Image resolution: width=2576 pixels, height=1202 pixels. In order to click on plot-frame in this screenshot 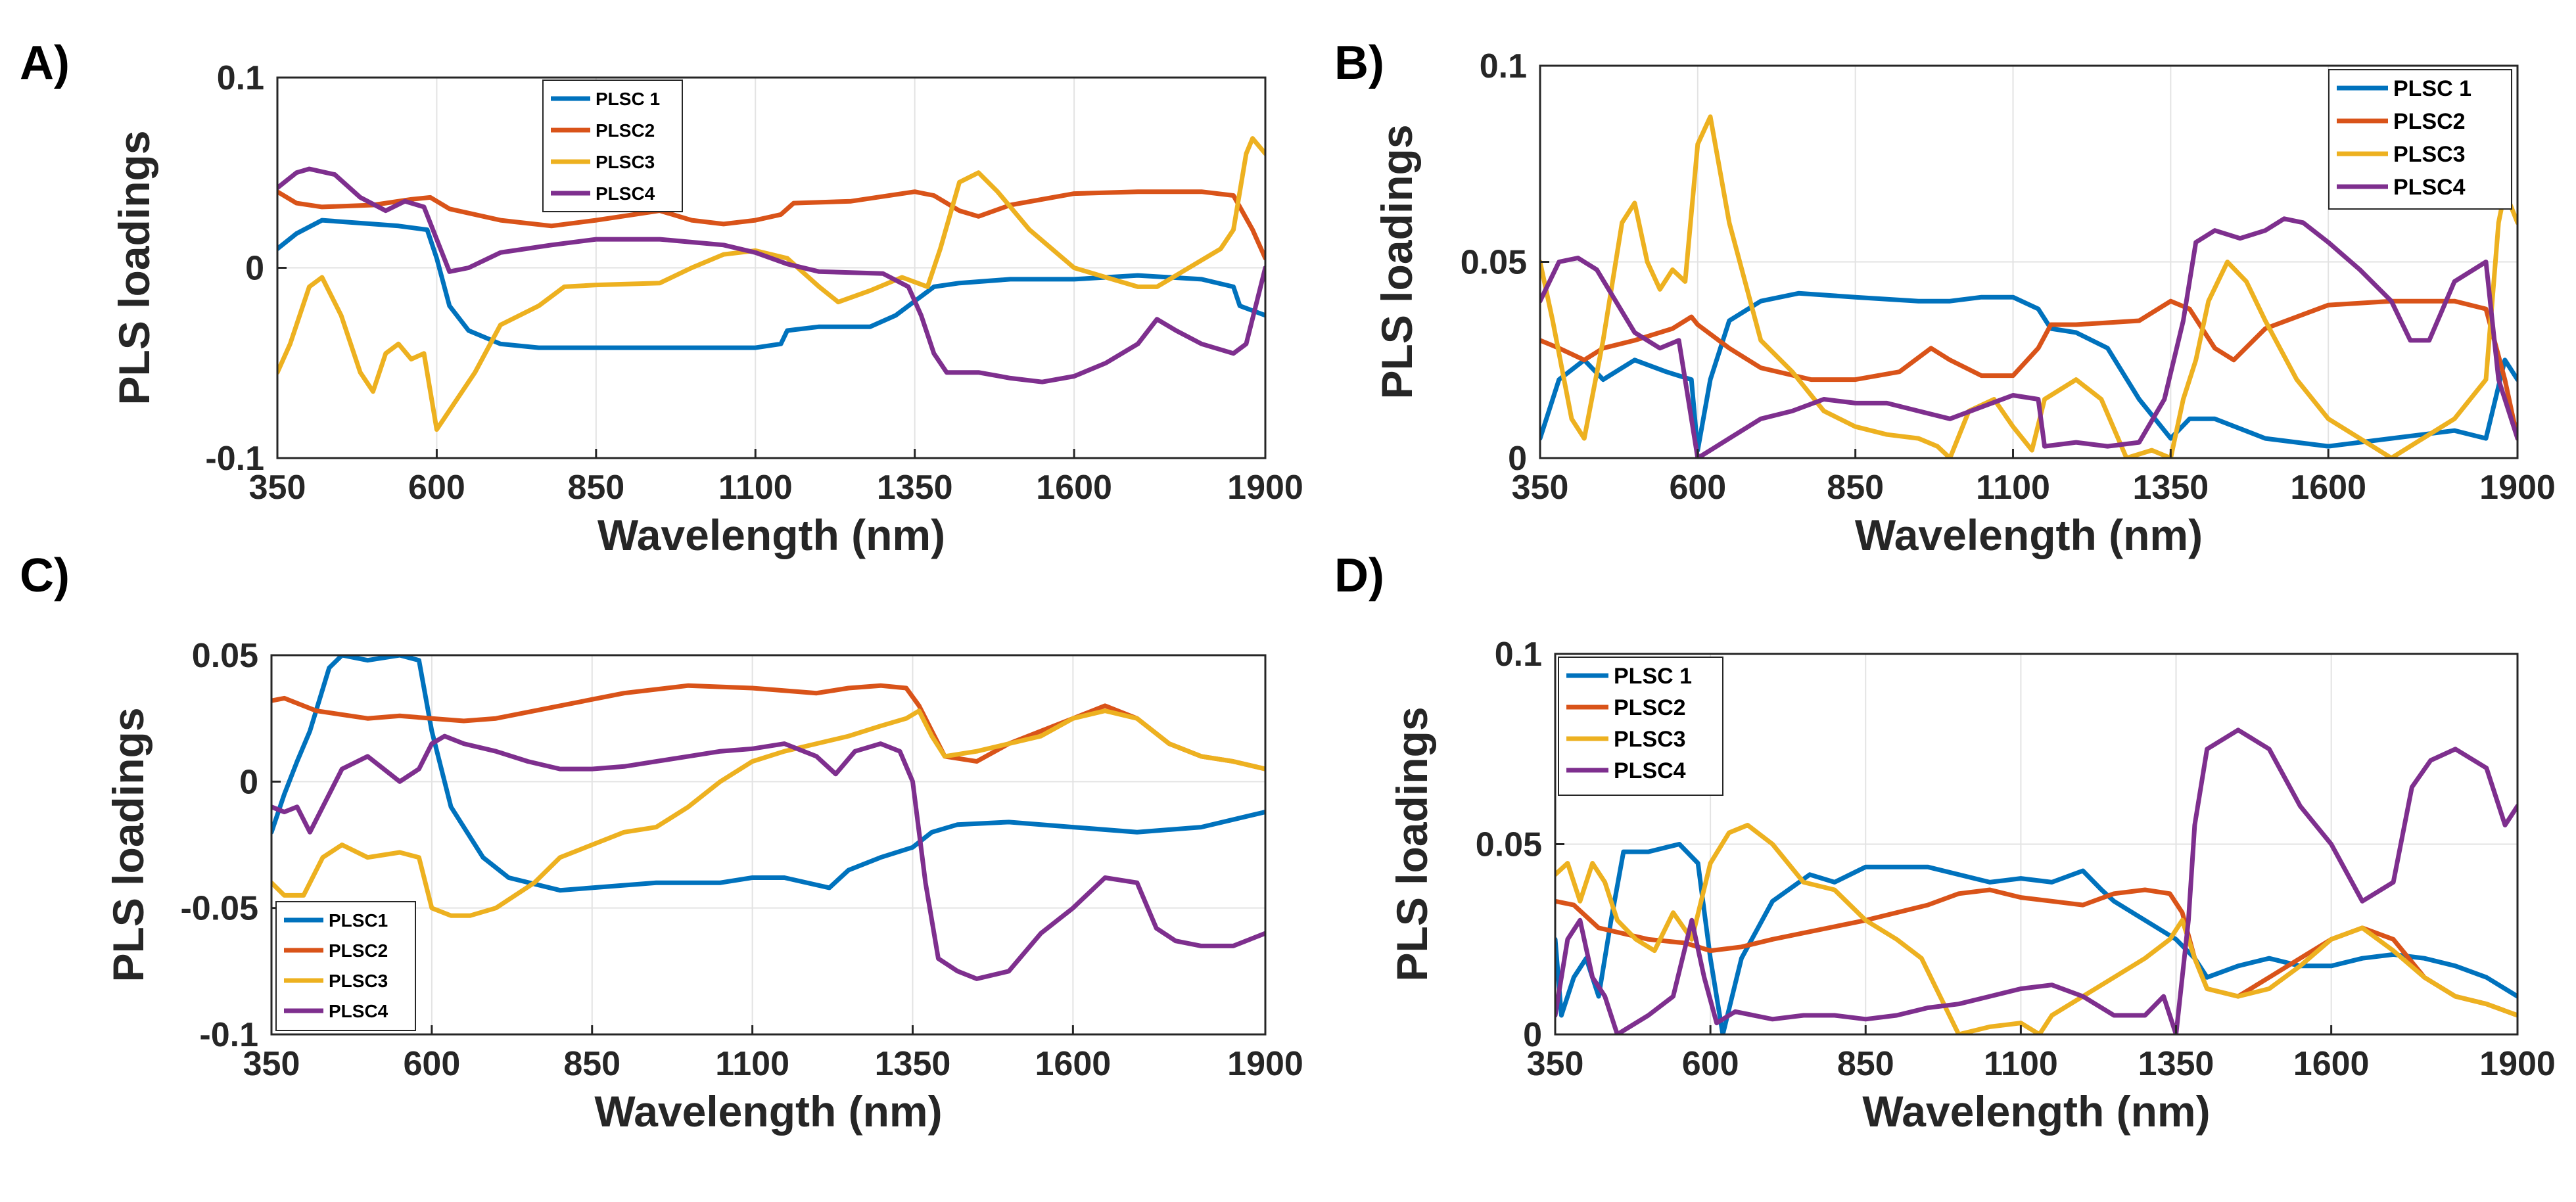, I will do `click(768, 845)`.